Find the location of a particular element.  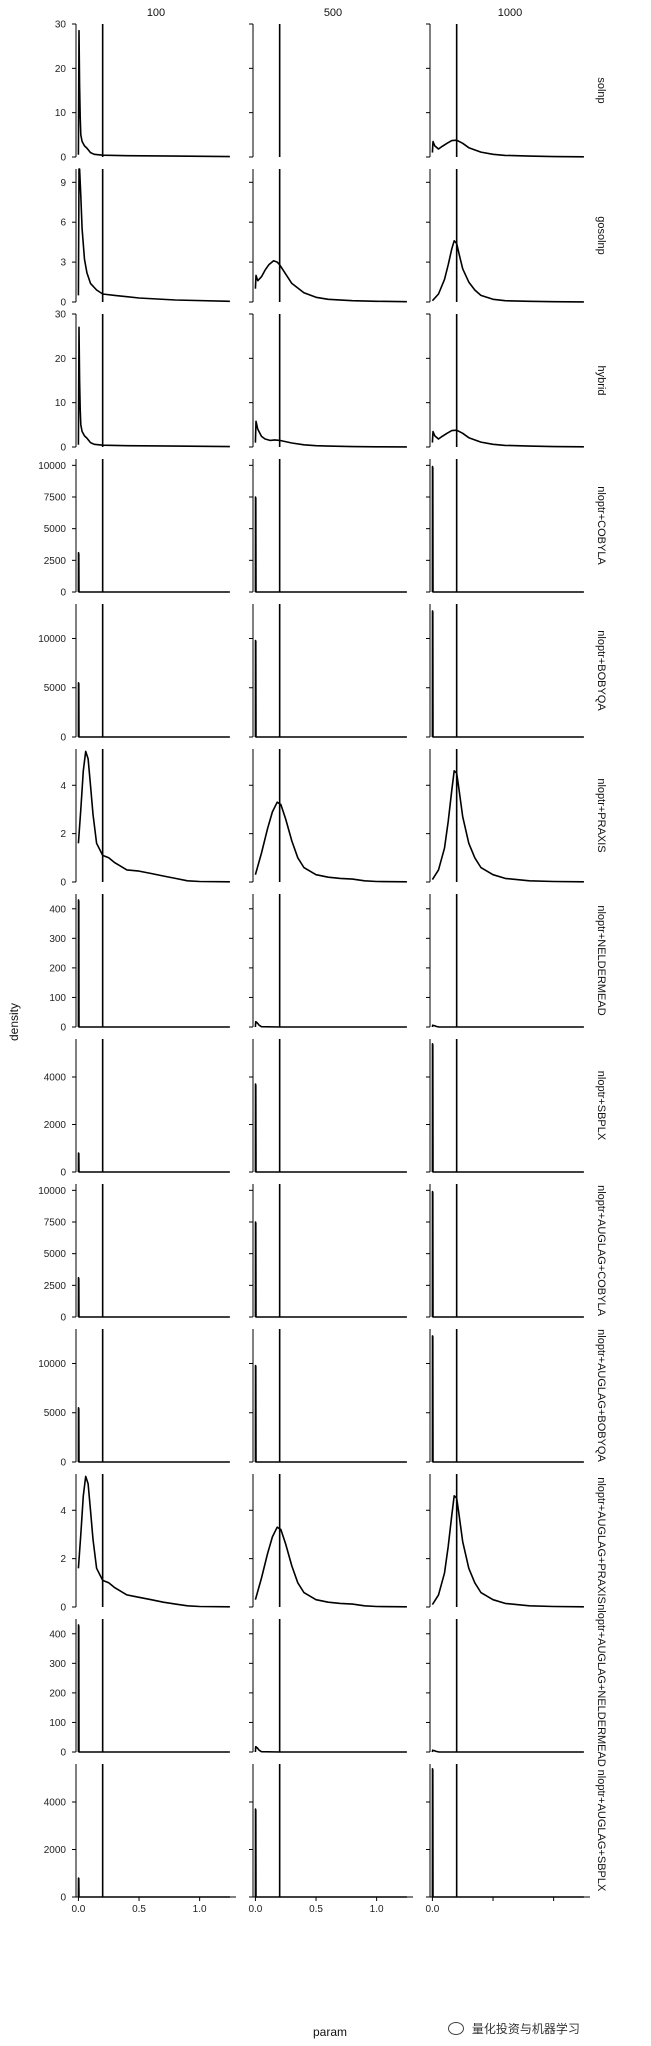

y-axis-title: density is located at coordinates (14, 1022).